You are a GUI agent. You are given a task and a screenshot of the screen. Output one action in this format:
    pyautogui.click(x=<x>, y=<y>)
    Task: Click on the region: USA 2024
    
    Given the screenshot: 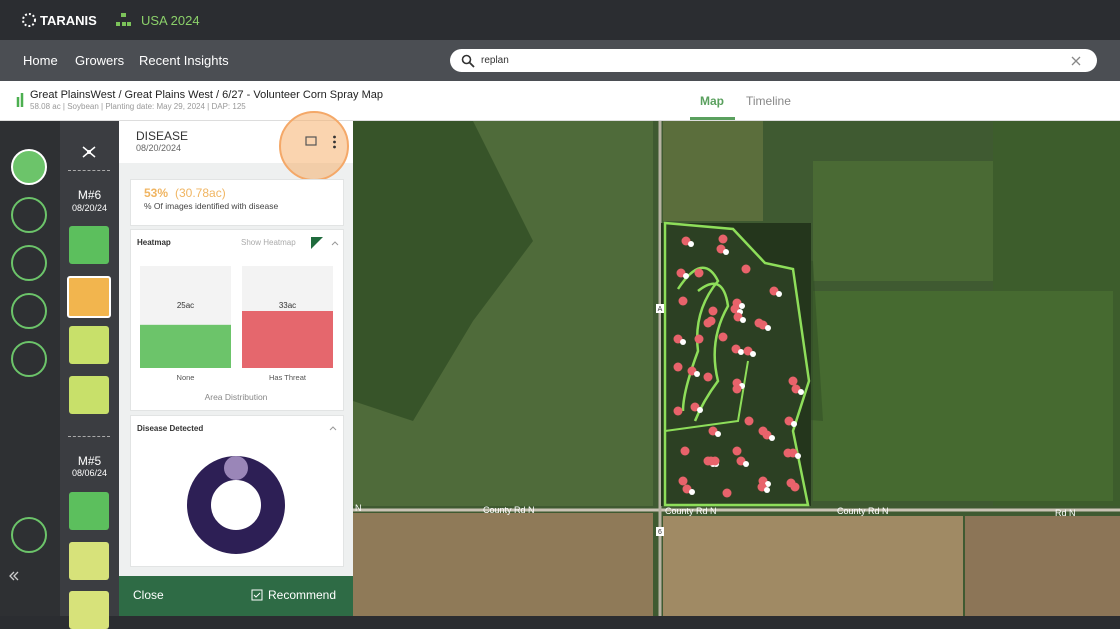 What is the action you would take?
    pyautogui.click(x=170, y=20)
    